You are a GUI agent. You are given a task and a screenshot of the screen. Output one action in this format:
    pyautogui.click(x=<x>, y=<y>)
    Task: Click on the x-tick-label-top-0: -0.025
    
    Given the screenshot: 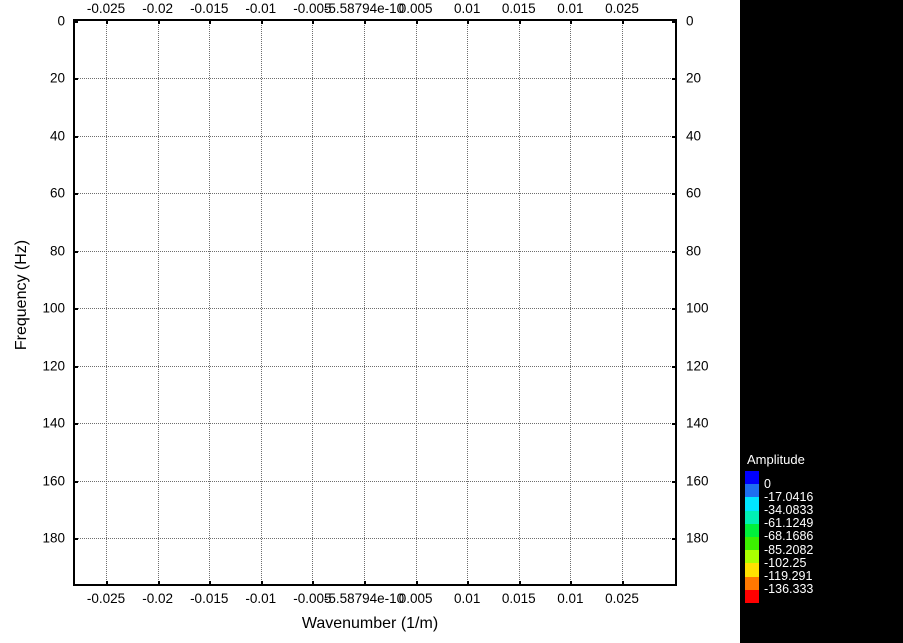 What is the action you would take?
    pyautogui.click(x=106, y=8)
    